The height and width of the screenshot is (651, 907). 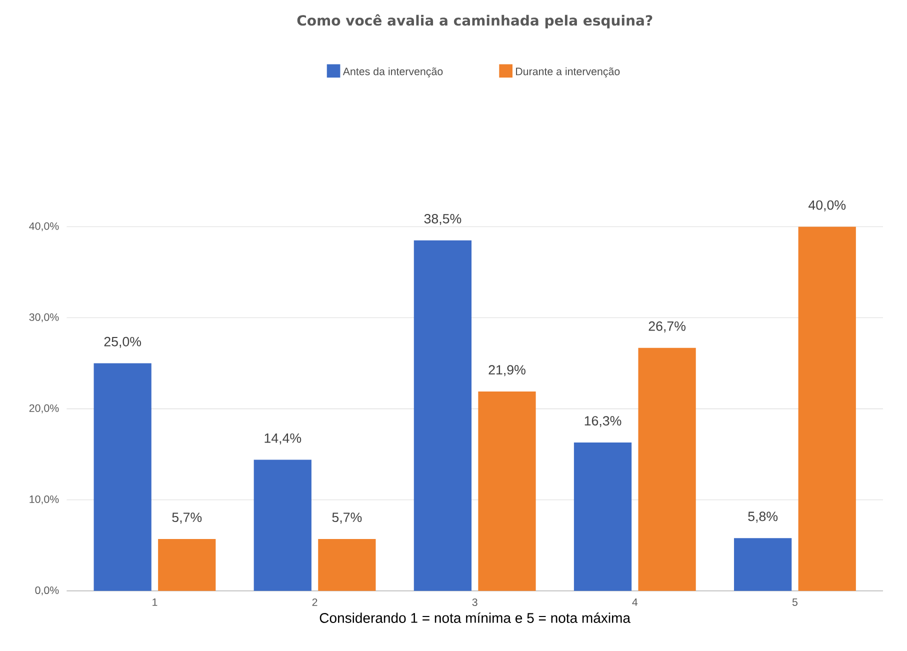 What do you see at coordinates (123, 342) in the screenshot?
I see `data-label: 25,0%` at bounding box center [123, 342].